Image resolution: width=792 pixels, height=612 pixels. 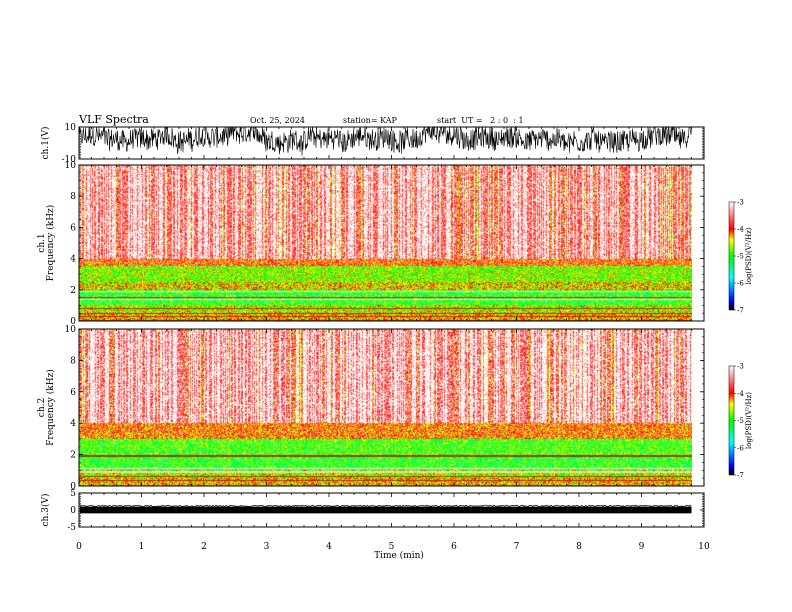 I want to click on x-tick-label: 7, so click(x=517, y=547).